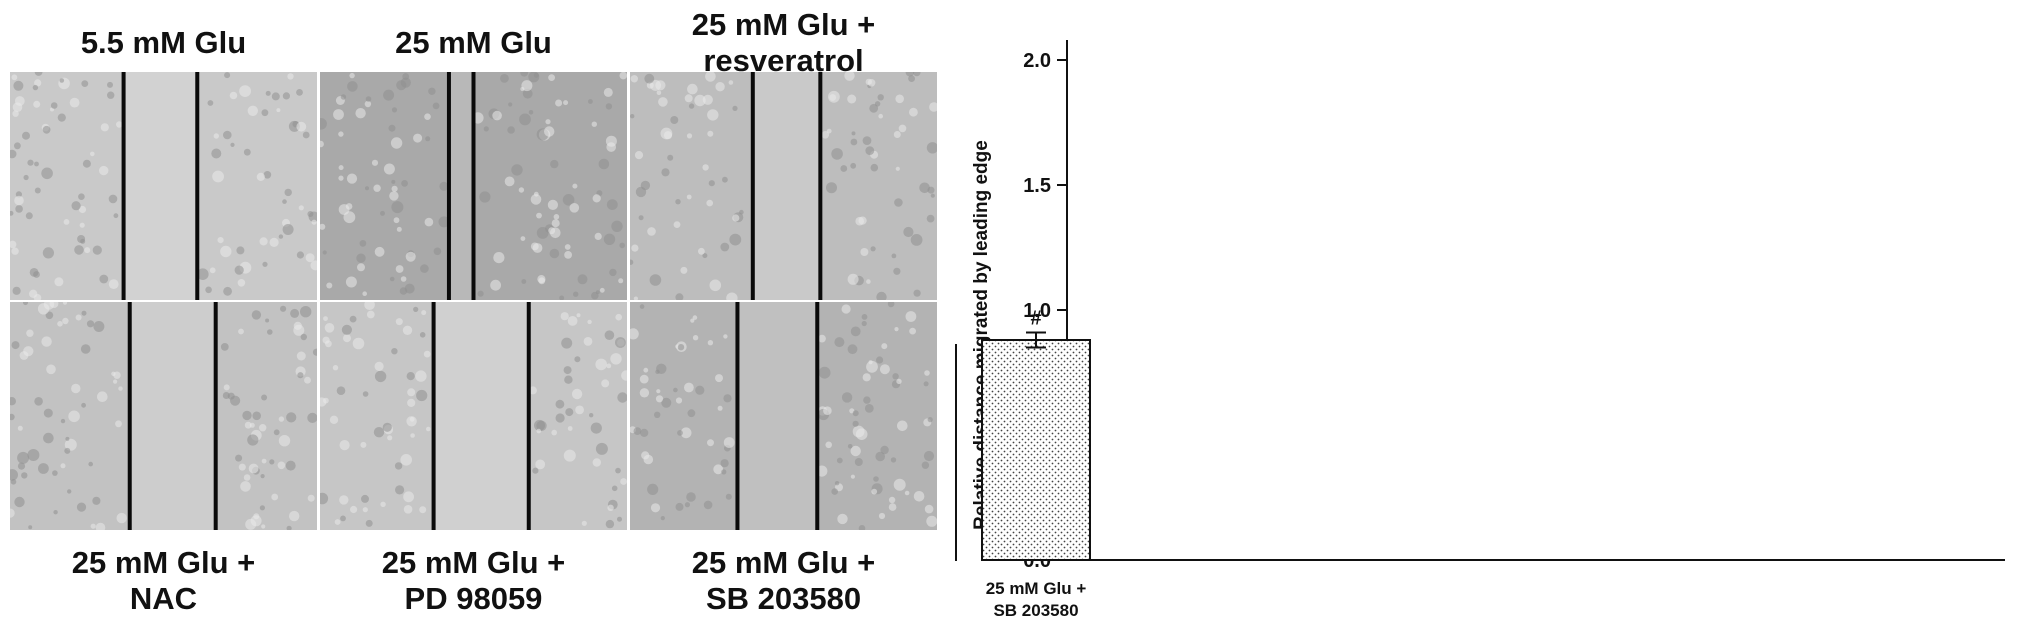 The image size is (2031, 633). What do you see at coordinates (163, 581) in the screenshot?
I see `panel-label-nac: 25 mM Glu + NAC` at bounding box center [163, 581].